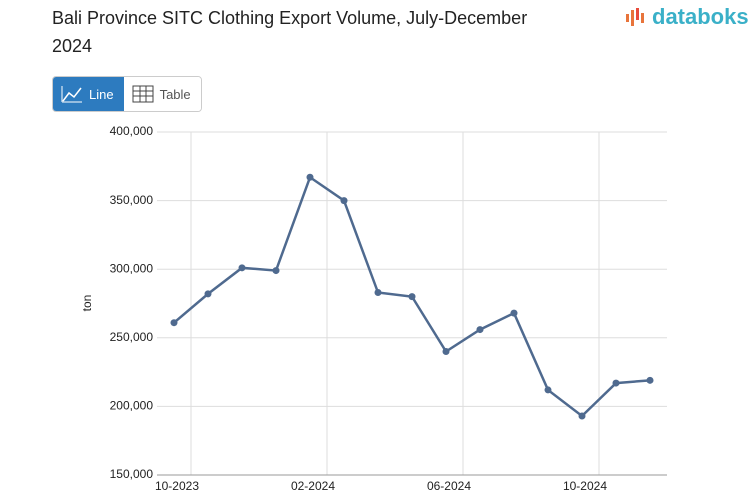 Image resolution: width=753 pixels, height=498 pixels. I want to click on logo-icon, so click(635, 17).